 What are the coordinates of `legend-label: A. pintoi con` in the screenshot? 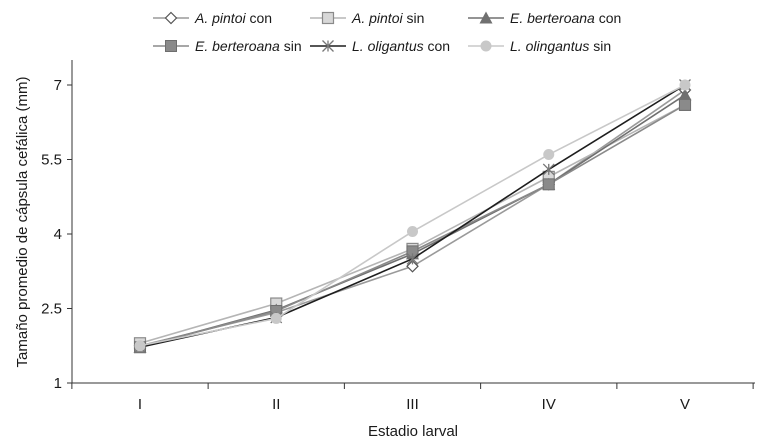 It's located at (233, 18).